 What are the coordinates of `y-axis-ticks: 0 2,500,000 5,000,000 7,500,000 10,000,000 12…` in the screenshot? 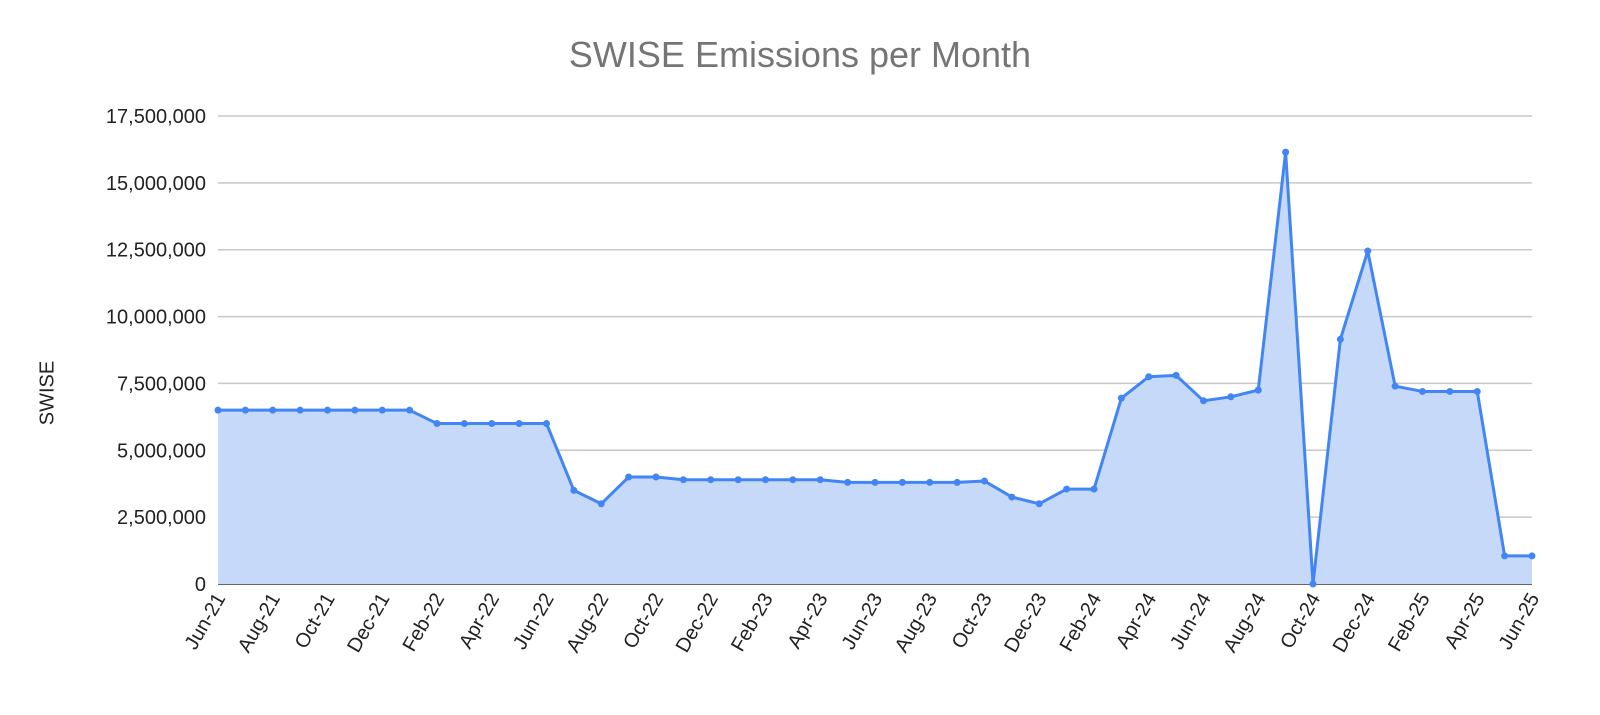 It's located at (156, 351).